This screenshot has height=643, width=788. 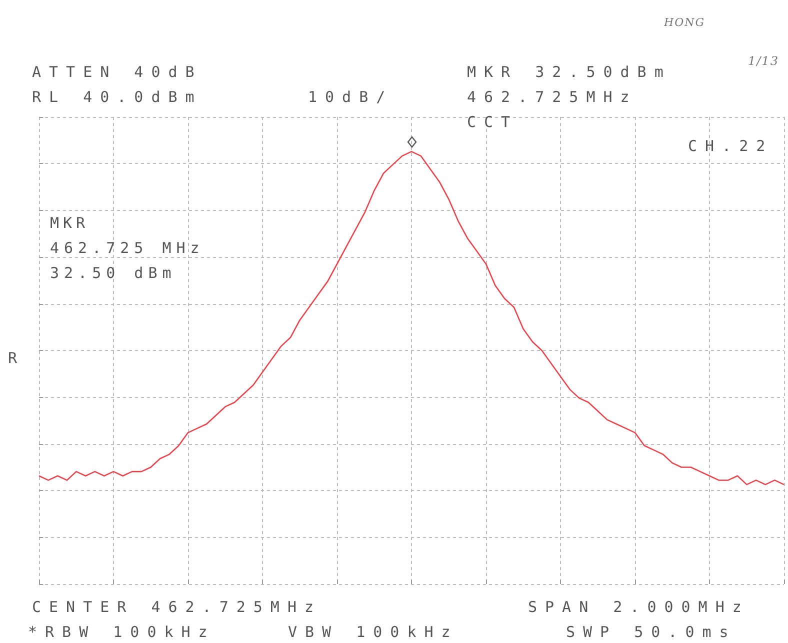 What do you see at coordinates (177, 607) in the screenshot?
I see `text: CENTER 462.725MHz` at bounding box center [177, 607].